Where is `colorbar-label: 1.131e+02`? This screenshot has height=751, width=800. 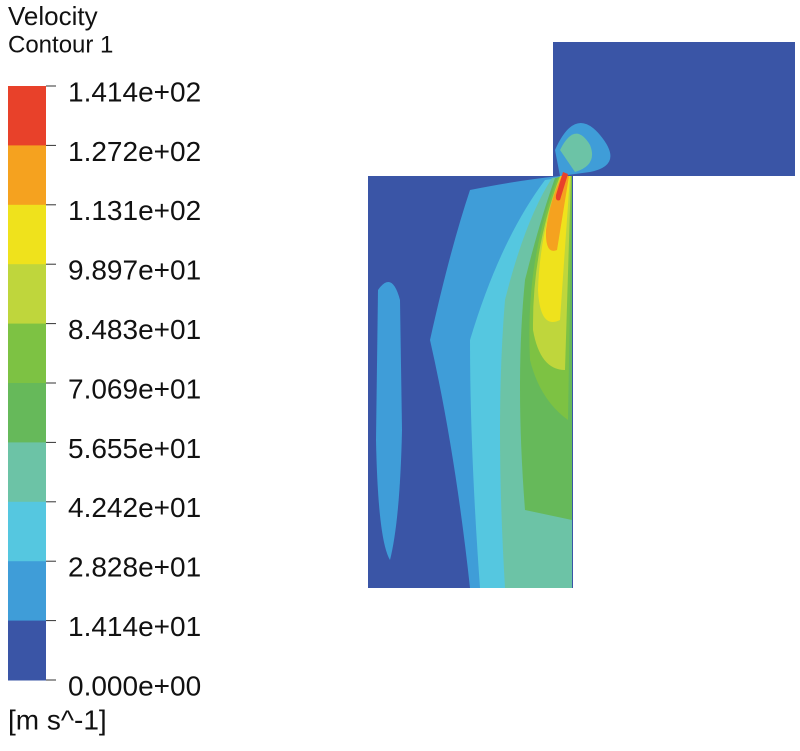 colorbar-label: 1.131e+02 is located at coordinates (134, 210).